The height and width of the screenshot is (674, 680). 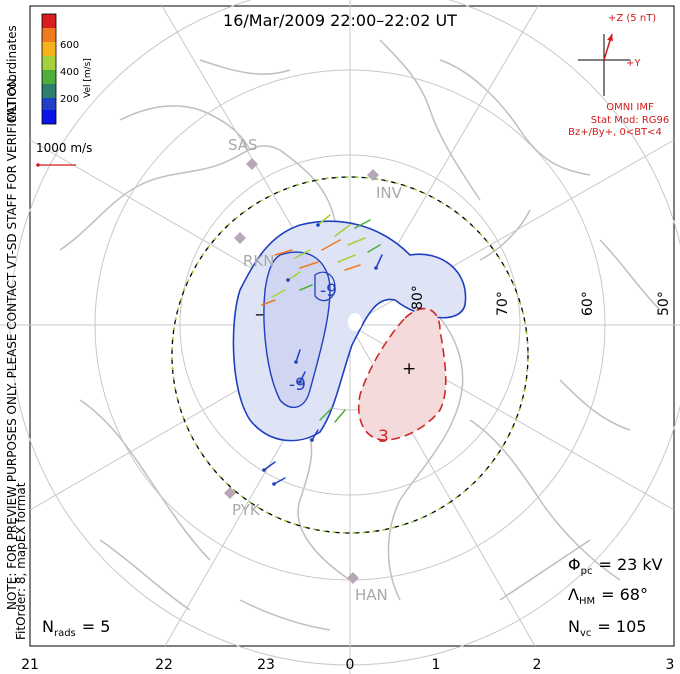 I want to click on station-label-inv: INV, so click(x=389, y=193).